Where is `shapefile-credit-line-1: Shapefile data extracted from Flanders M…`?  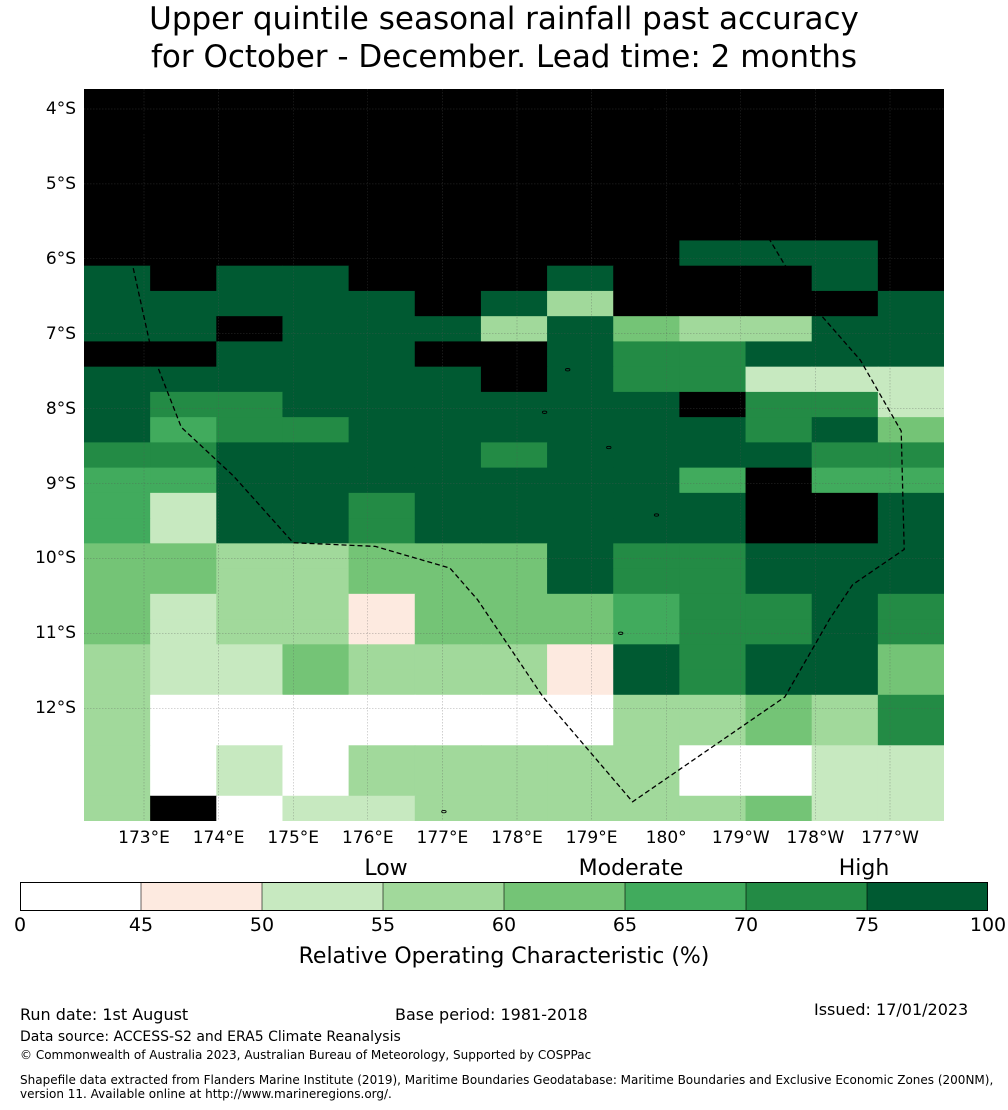 shapefile-credit-line-1: Shapefile data extracted from Flanders M… is located at coordinates (507, 1080).